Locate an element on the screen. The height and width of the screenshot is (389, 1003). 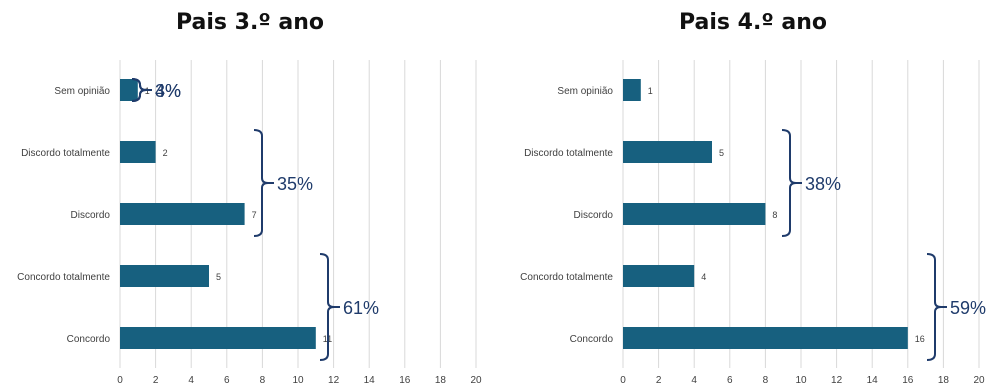
group-percentage-label: 3% is located at coordinates (168, 91).